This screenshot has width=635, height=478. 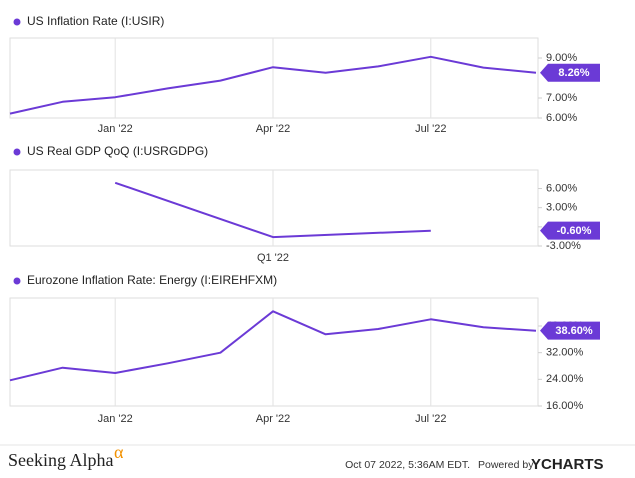 I want to click on timestamp: Oct 07 2022, 5:36AM EDT., so click(x=407, y=465).